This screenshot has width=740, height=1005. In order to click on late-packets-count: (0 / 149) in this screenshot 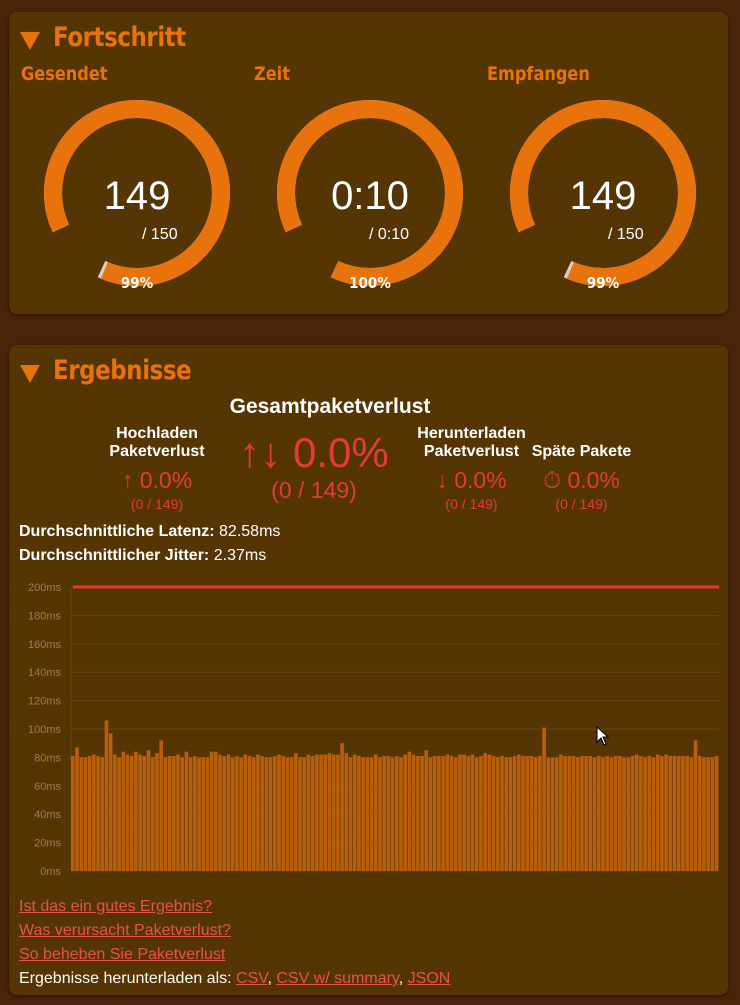, I will do `click(581, 504)`.